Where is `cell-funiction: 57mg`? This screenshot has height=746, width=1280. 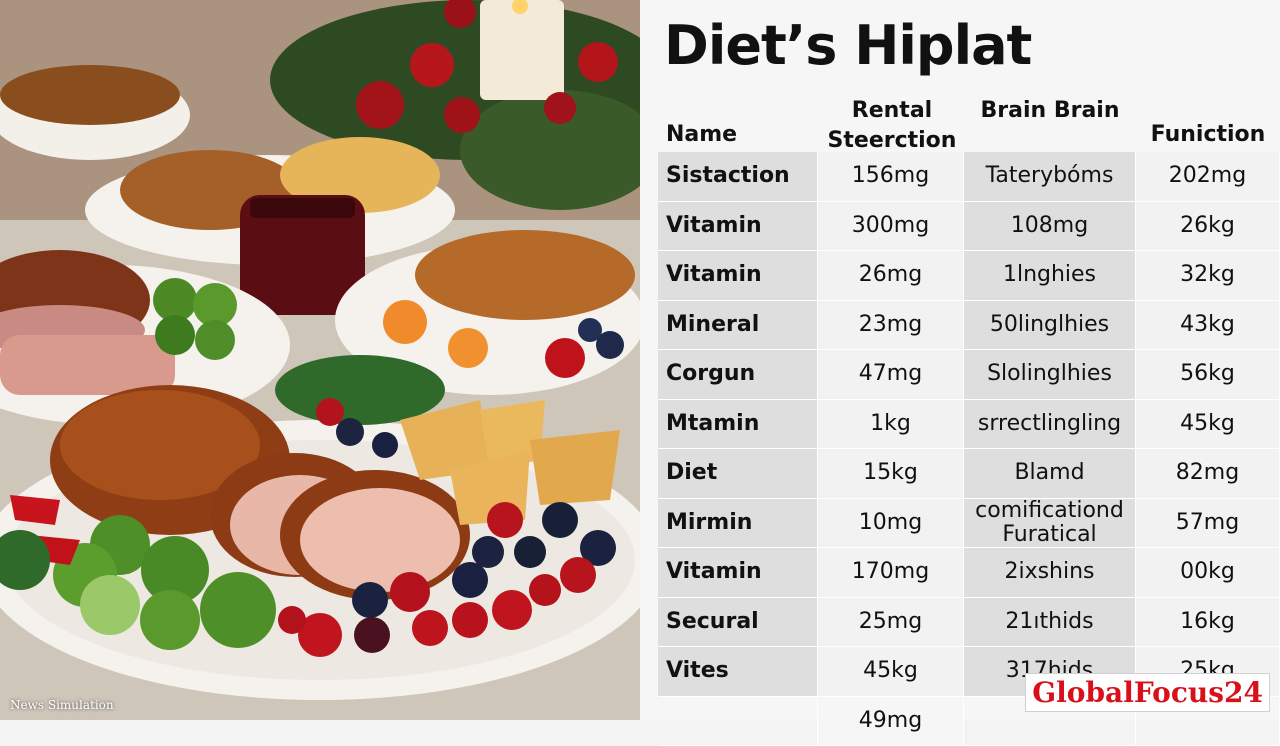
cell-funiction: 57mg is located at coordinates (1208, 523).